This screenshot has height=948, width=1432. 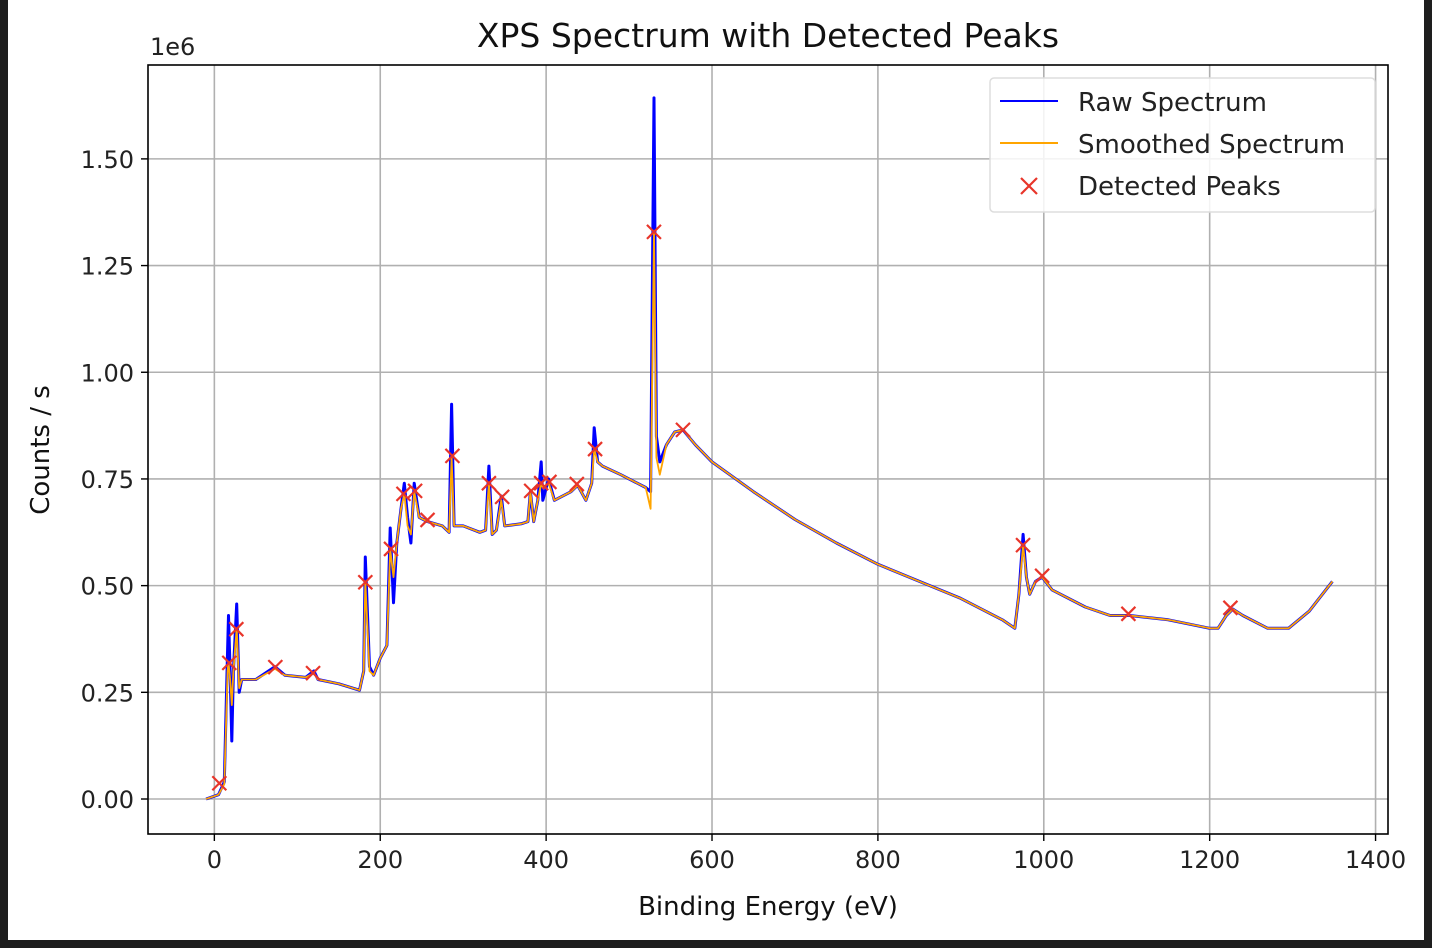 What do you see at coordinates (107, 480) in the screenshot?
I see `y-tick-label: 0.75` at bounding box center [107, 480].